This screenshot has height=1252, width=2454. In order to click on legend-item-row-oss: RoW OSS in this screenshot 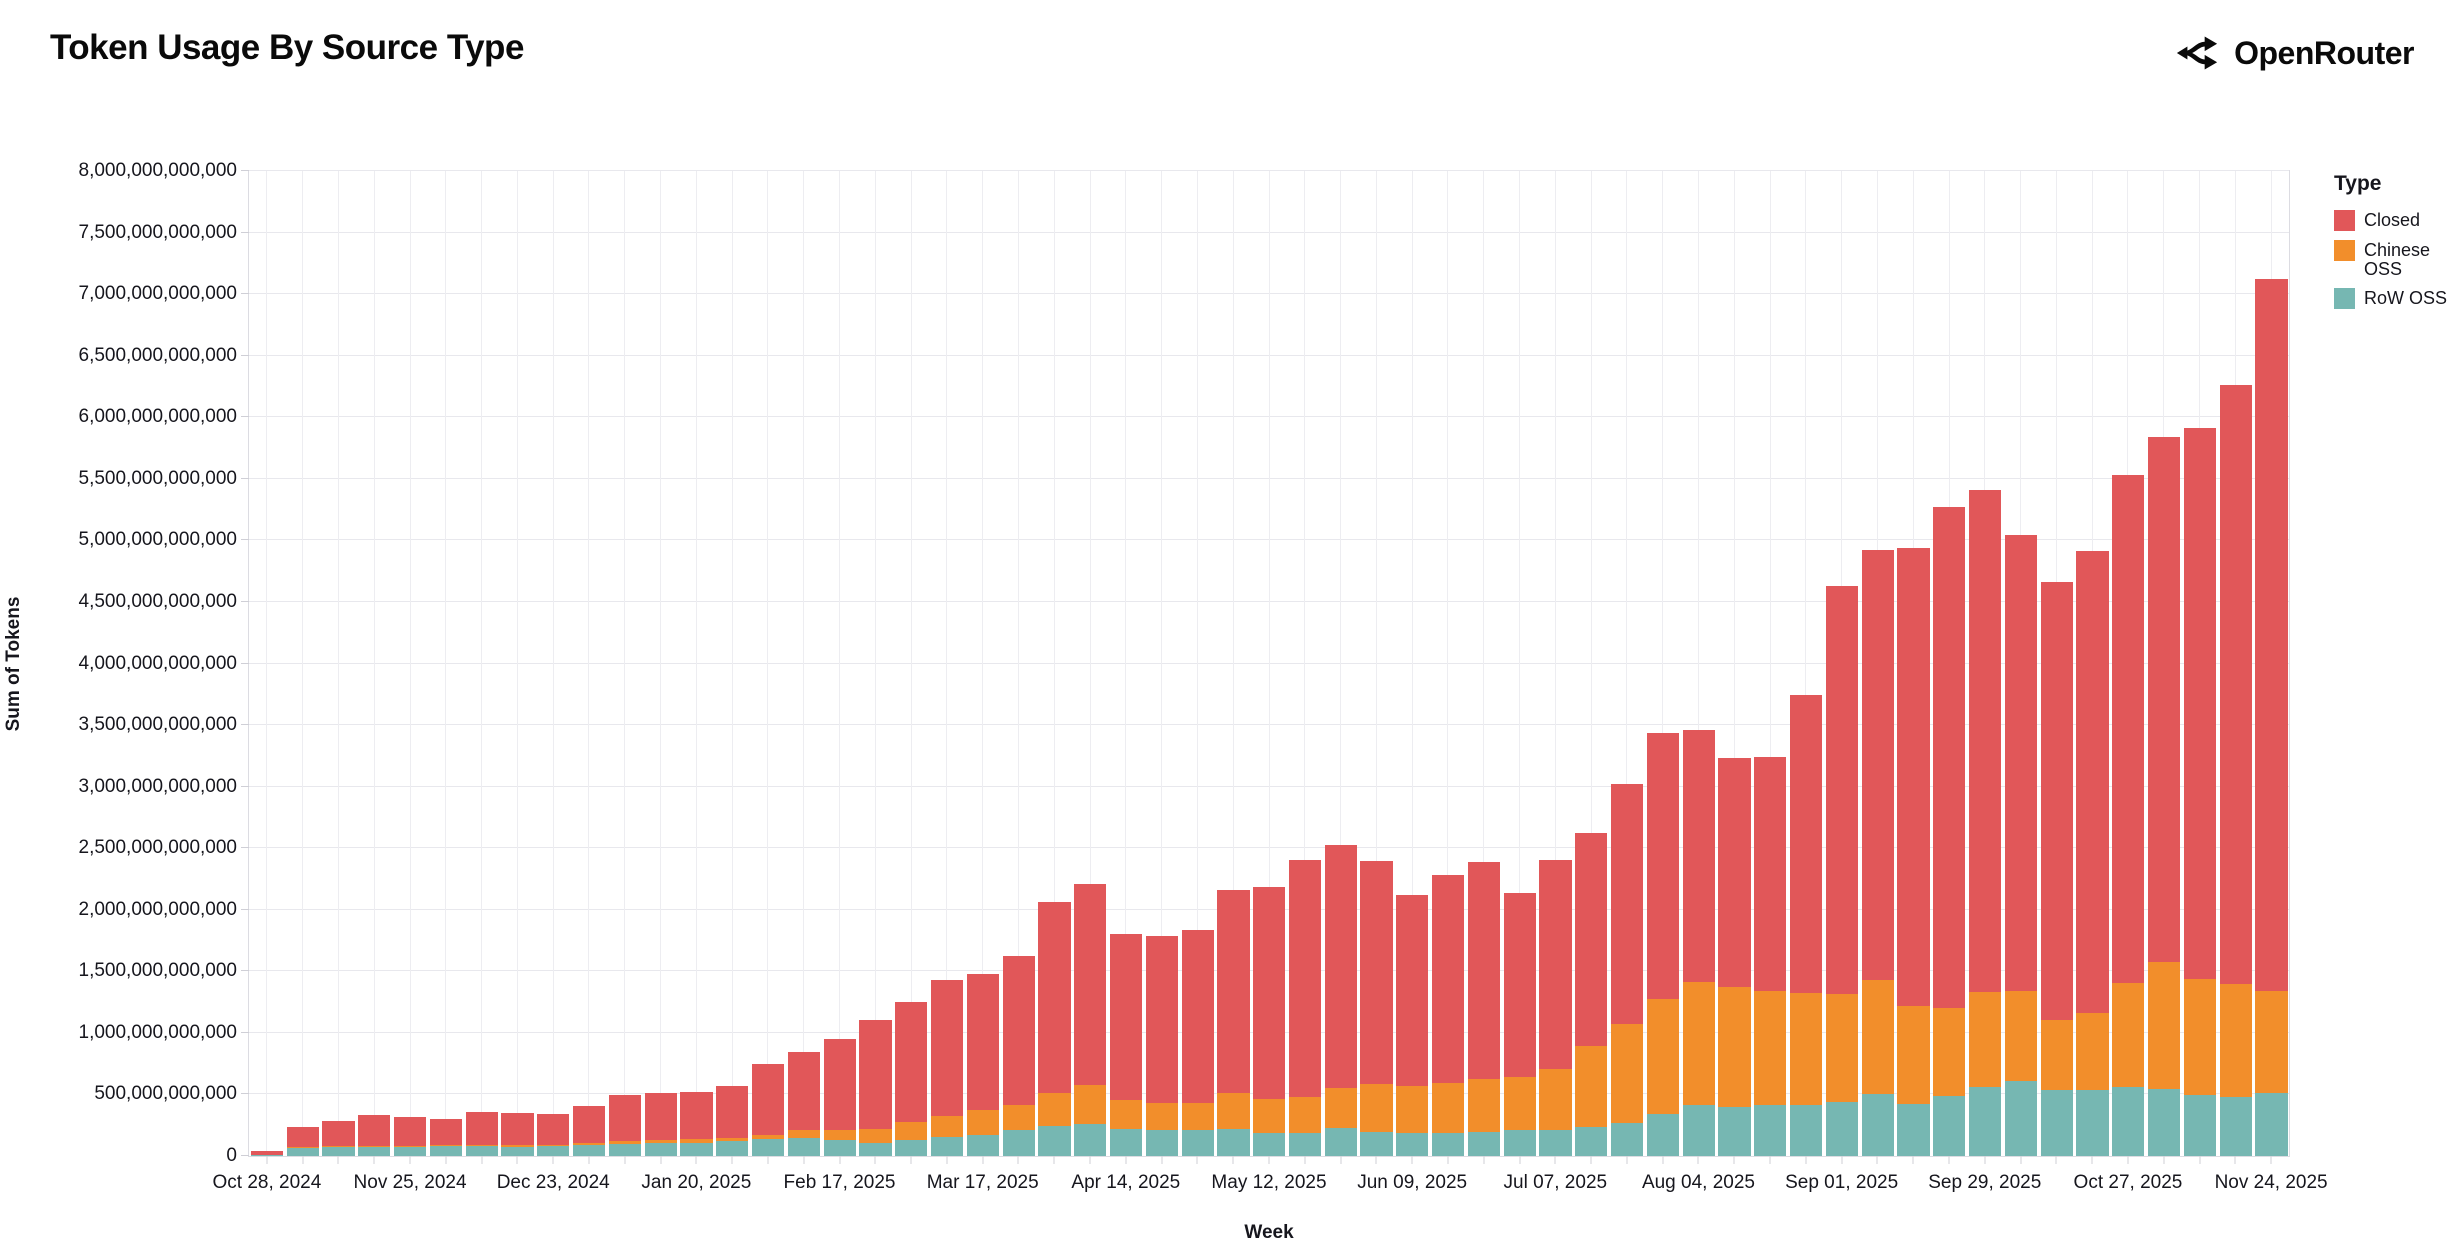, I will do `click(2393, 298)`.